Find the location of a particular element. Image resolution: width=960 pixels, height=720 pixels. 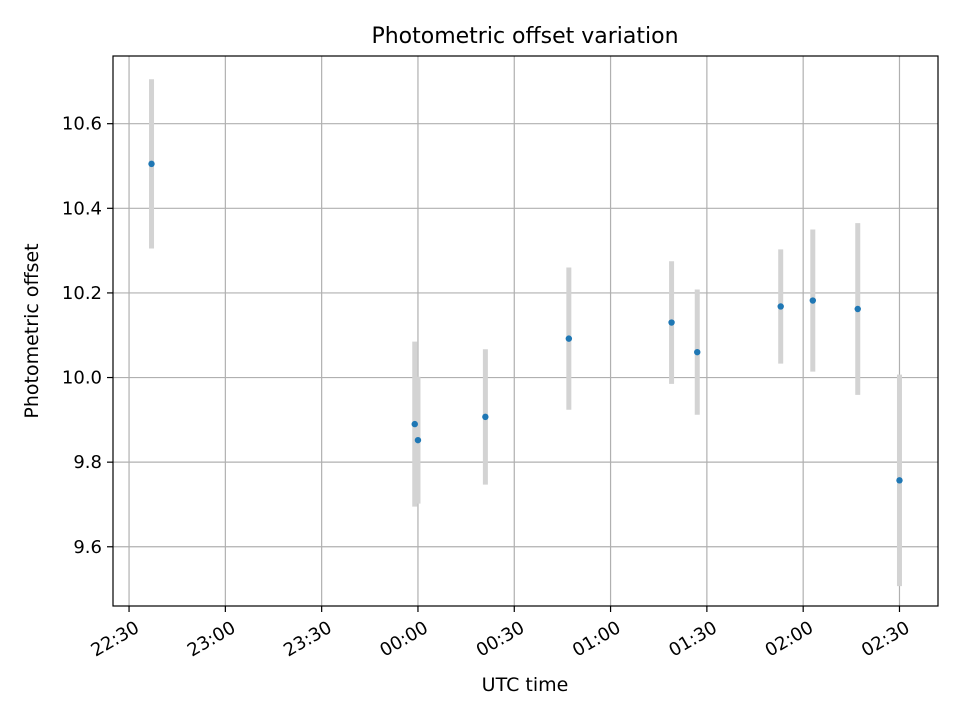

y-tick-label: 10.6 is located at coordinates (82, 124).